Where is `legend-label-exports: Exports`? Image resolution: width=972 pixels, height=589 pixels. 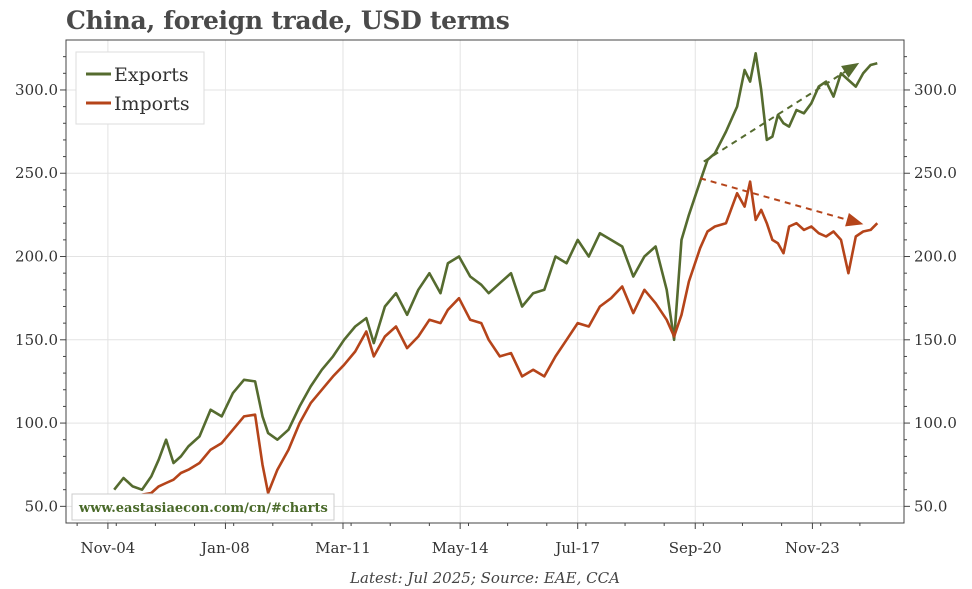
legend-label-exports: Exports is located at coordinates (151, 75).